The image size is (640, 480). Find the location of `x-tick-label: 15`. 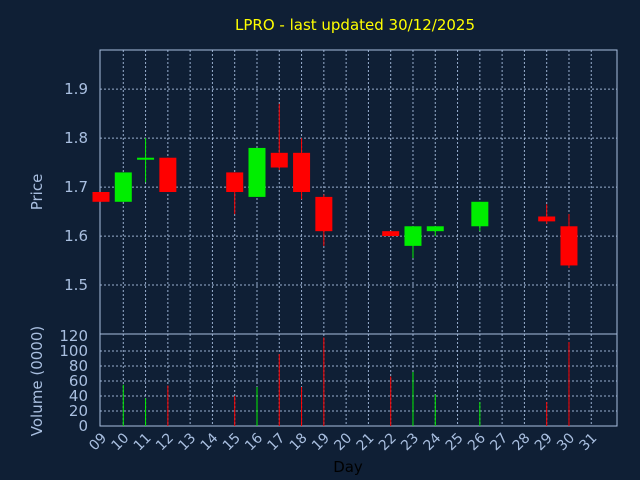

x-tick-label: 15 is located at coordinates (232, 442).